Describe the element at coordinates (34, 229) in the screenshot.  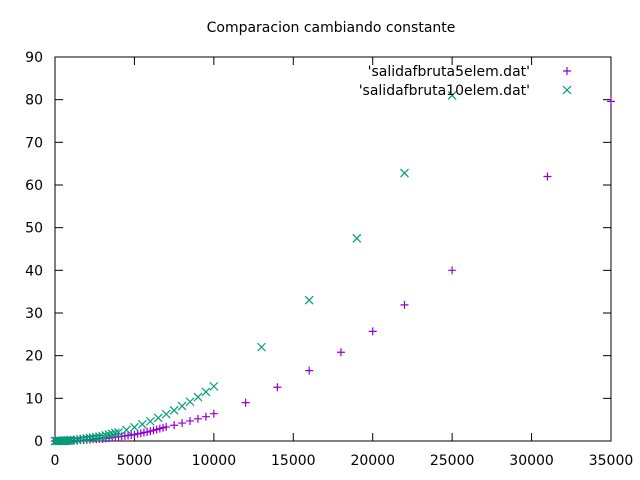
I see `y-tick-label: 50` at that location.